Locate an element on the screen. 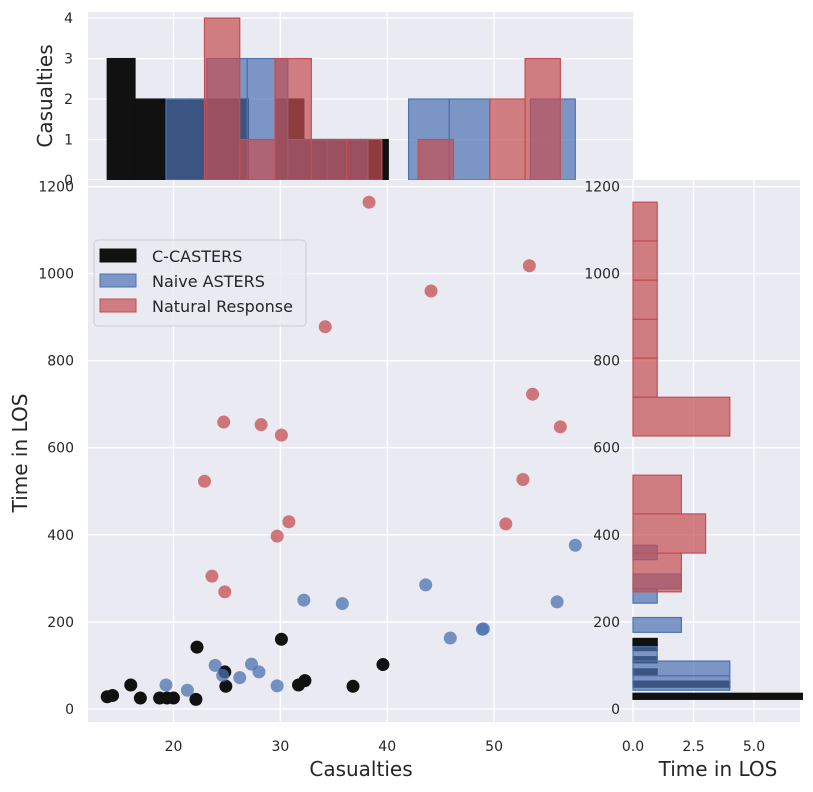  main-y-tick-label: 0 is located at coordinates (69, 710).